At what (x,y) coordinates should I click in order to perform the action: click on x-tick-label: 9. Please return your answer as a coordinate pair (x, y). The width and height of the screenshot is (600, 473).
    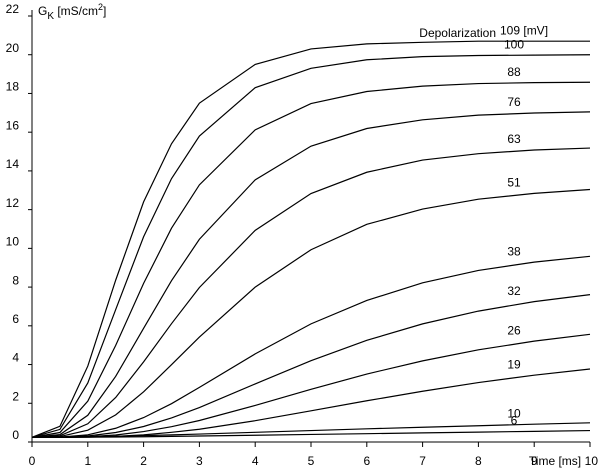
    Looking at the image, I should click on (534, 461).